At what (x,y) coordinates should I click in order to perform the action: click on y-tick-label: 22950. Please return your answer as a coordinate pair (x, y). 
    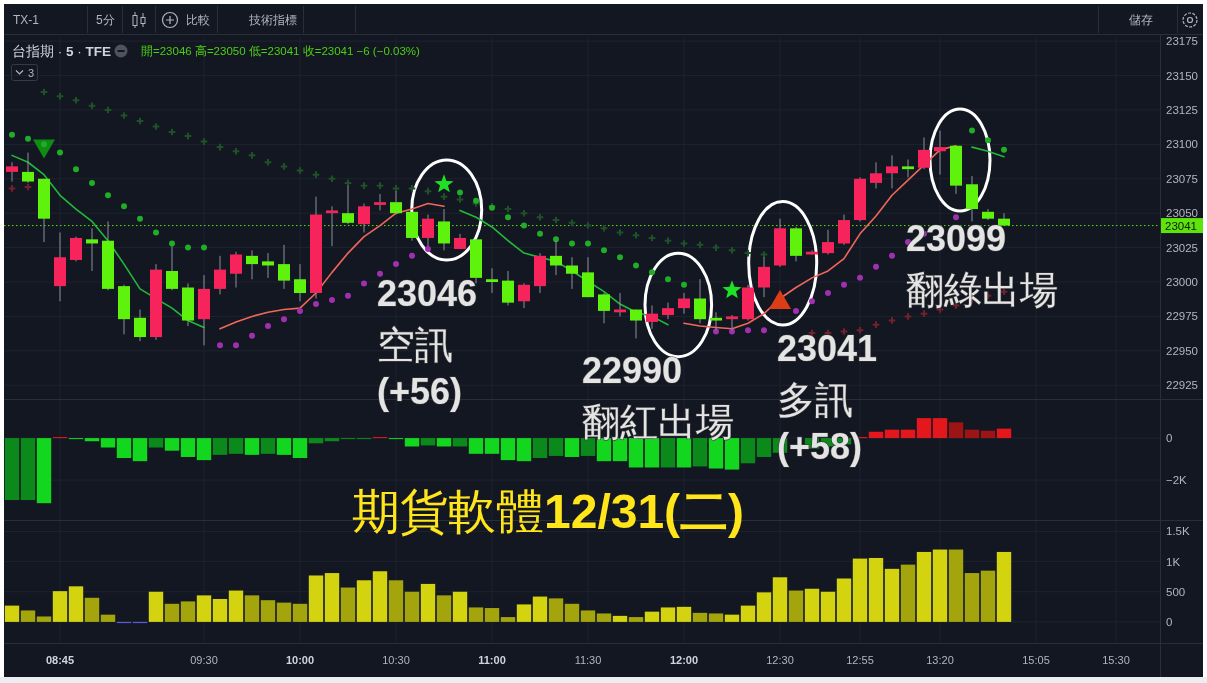
    Looking at the image, I should click on (1182, 350).